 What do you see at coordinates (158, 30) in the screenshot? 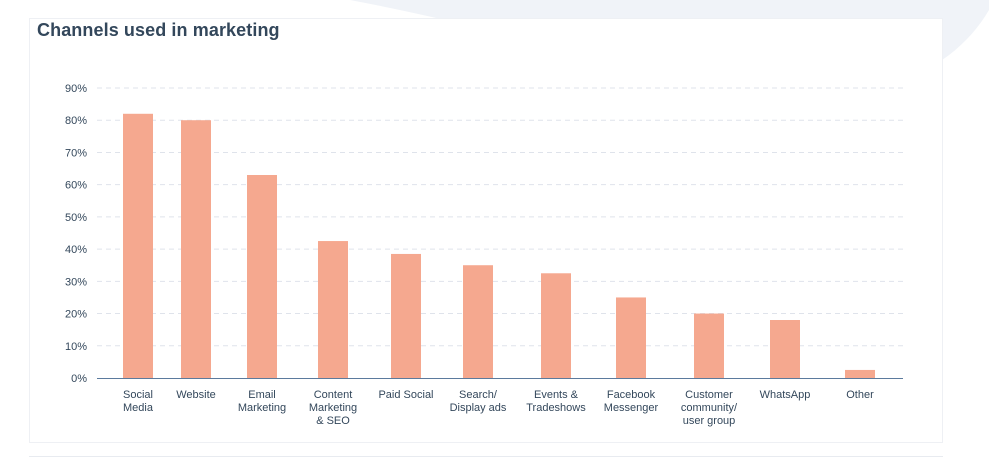
I see `chart-title: Channels used in marketing` at bounding box center [158, 30].